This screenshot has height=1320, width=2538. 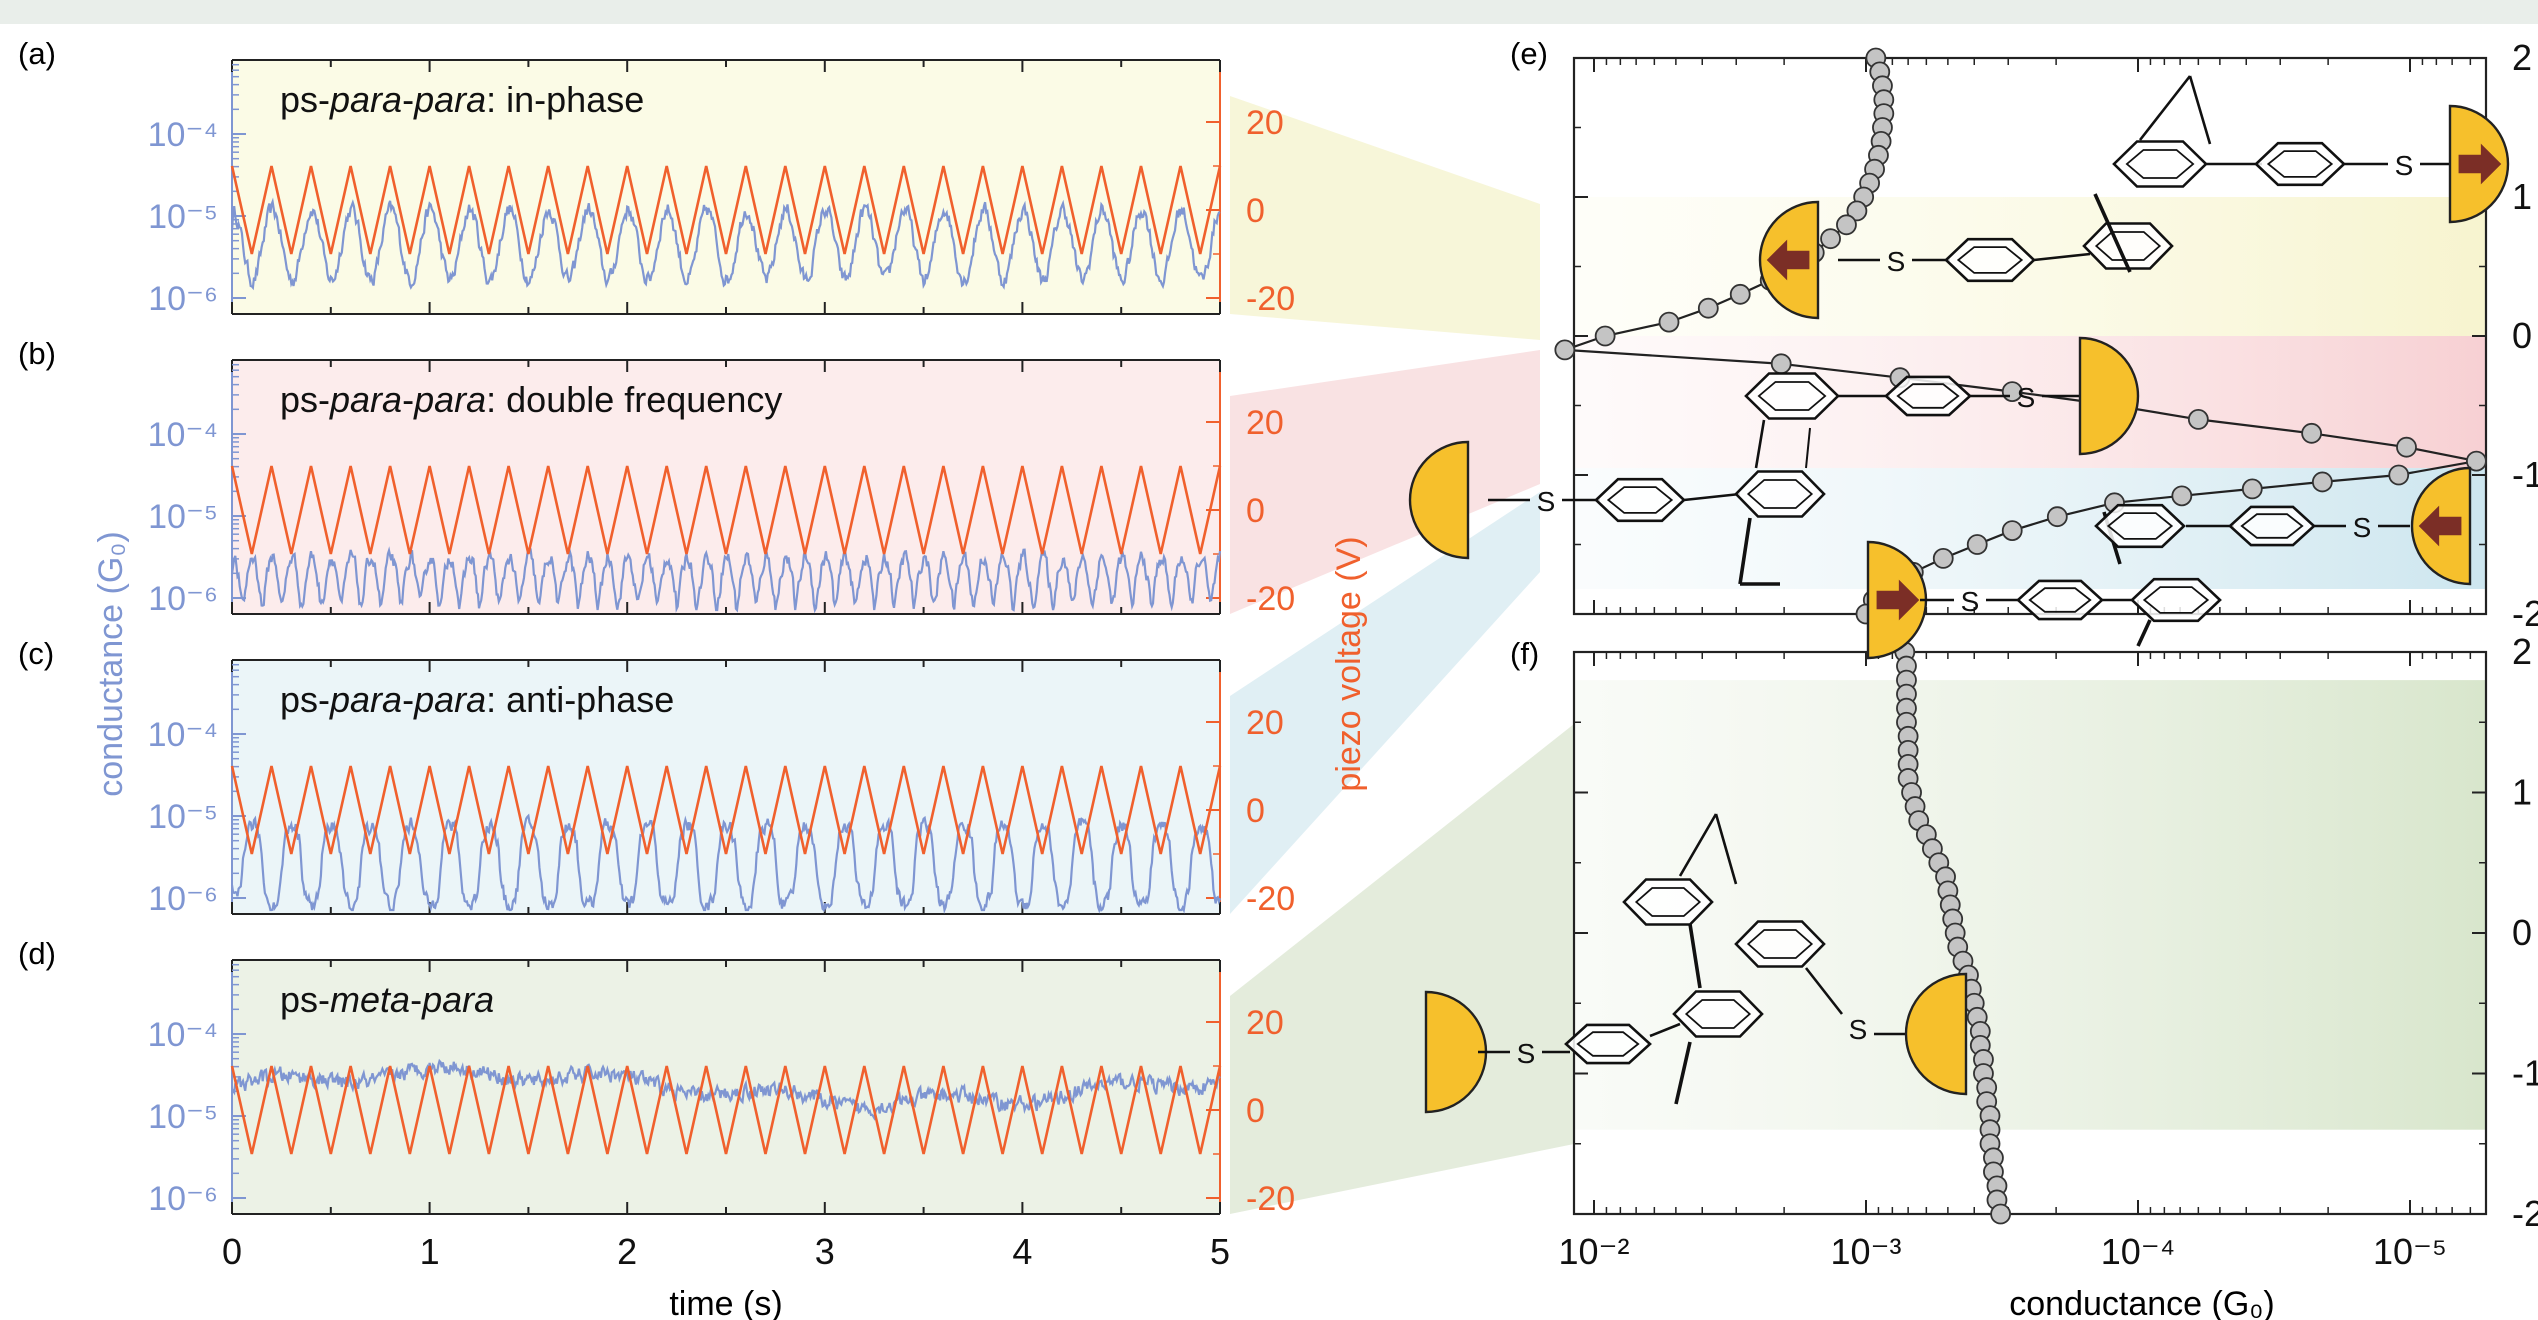 What do you see at coordinates (725, 1302) in the screenshot?
I see `time-axis-label: time (s)` at bounding box center [725, 1302].